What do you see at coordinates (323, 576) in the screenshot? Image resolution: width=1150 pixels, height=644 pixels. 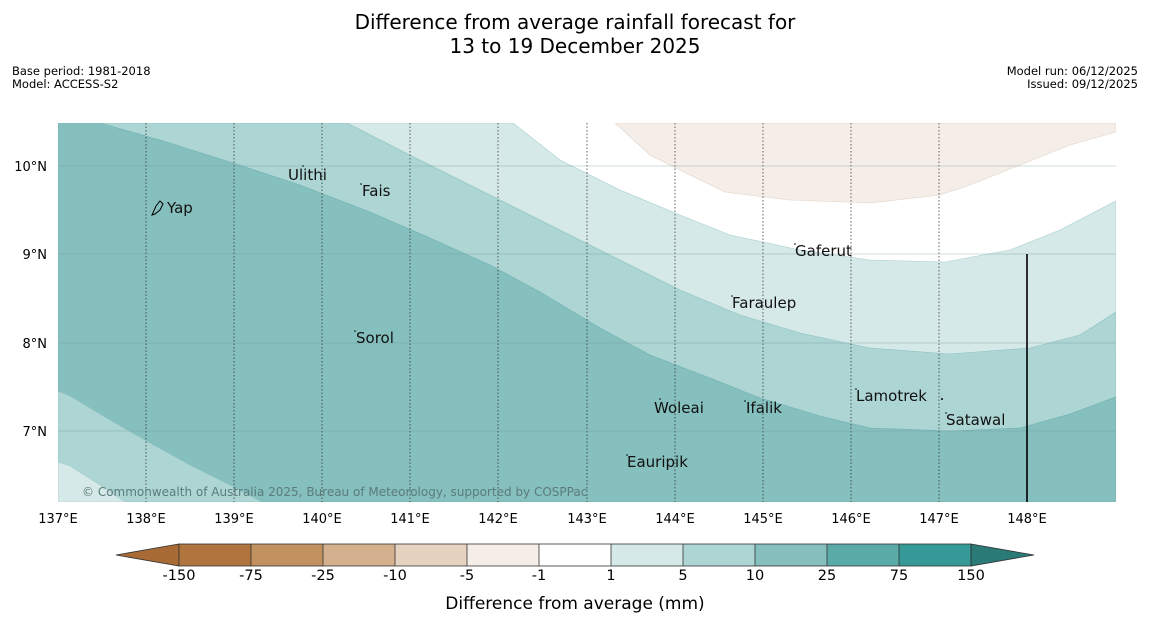 I see `colorbar-tick-label: -25` at bounding box center [323, 576].